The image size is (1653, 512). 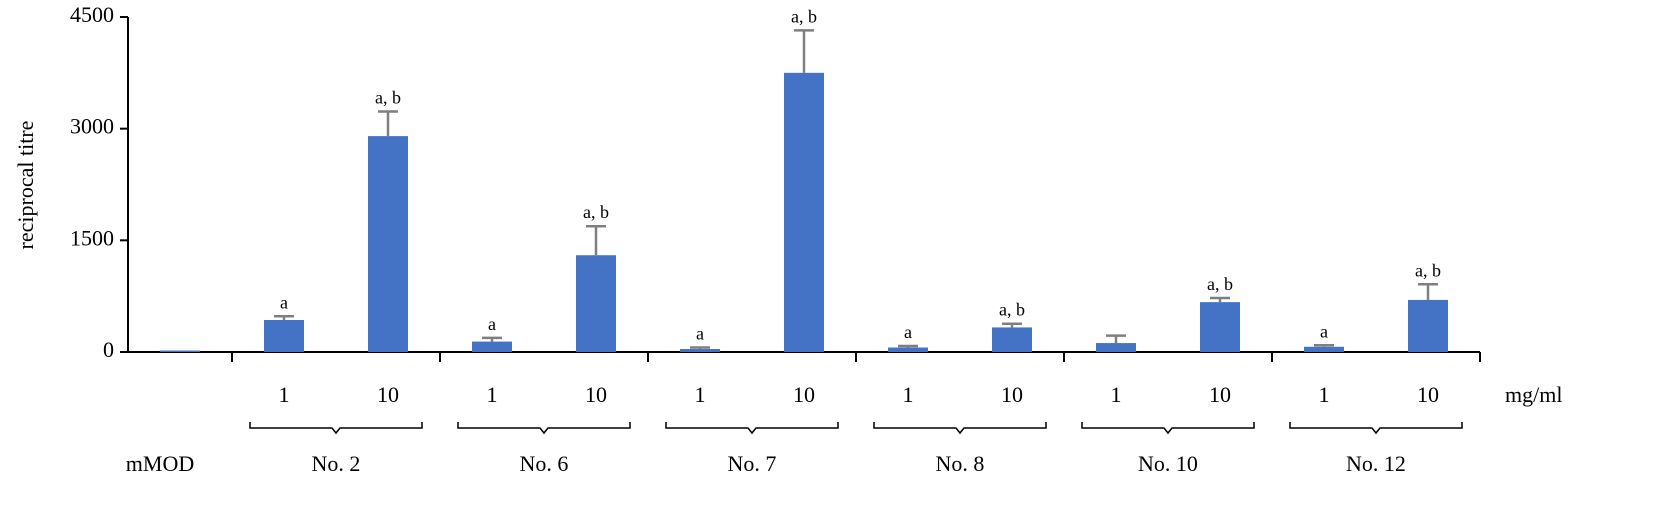 I want to click on y-tick-label: 0, so click(x=108, y=349).